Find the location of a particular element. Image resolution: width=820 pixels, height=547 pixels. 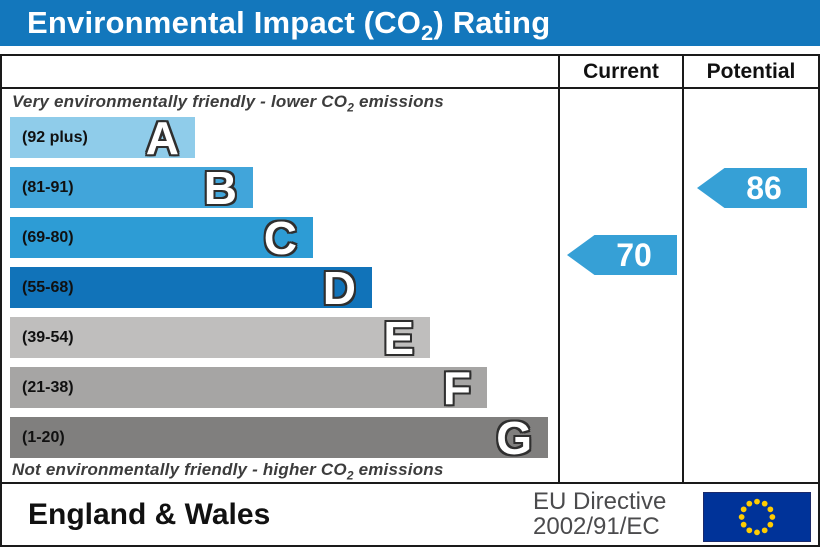

band-d-letter: D is located at coordinates (339, 287).